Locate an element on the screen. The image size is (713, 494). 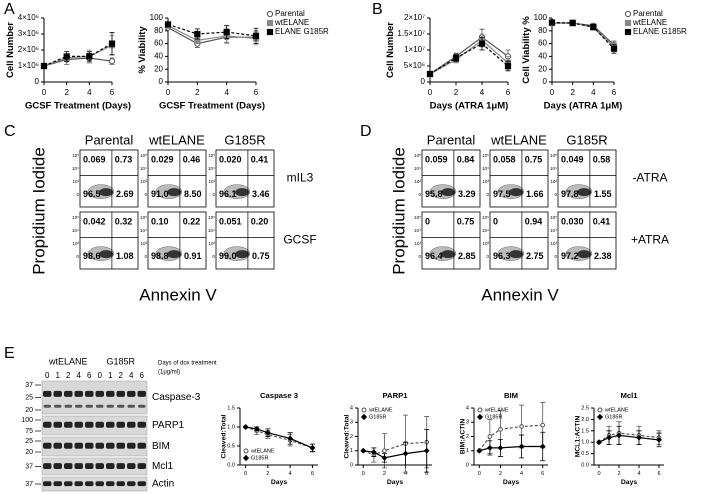
column-header: Parental is located at coordinates (109, 139).